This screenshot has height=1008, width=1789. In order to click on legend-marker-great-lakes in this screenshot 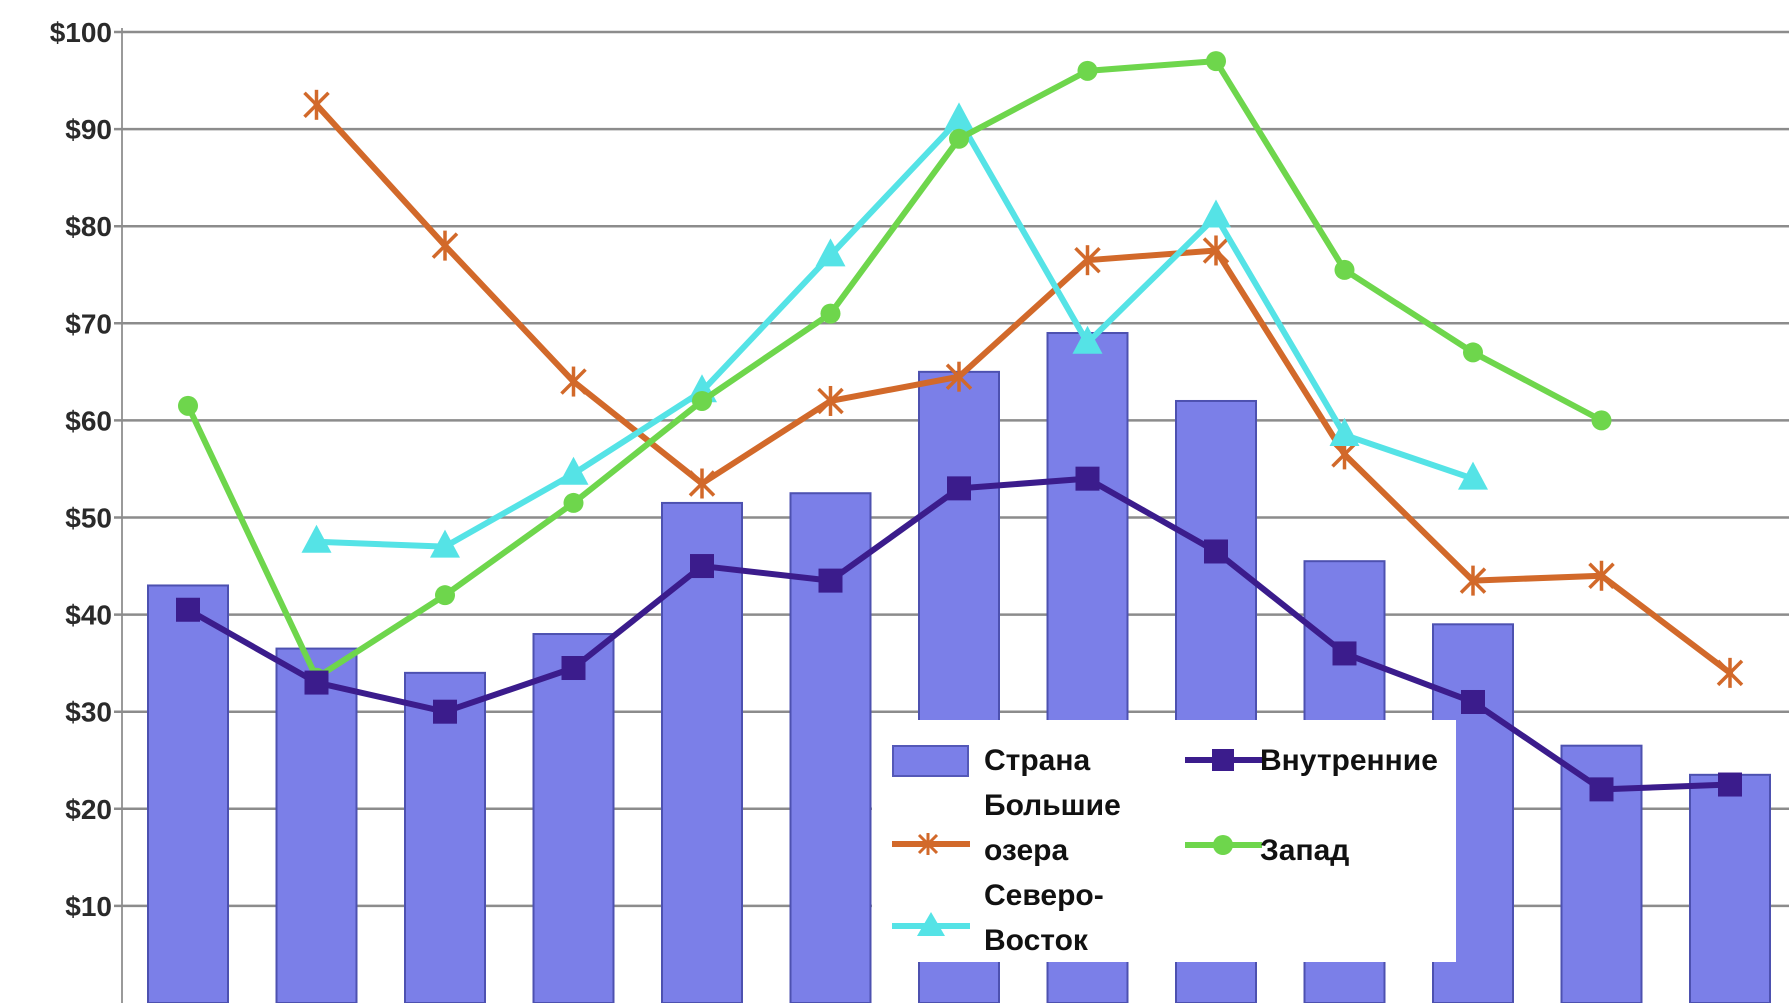, I will do `click(928, 844)`.